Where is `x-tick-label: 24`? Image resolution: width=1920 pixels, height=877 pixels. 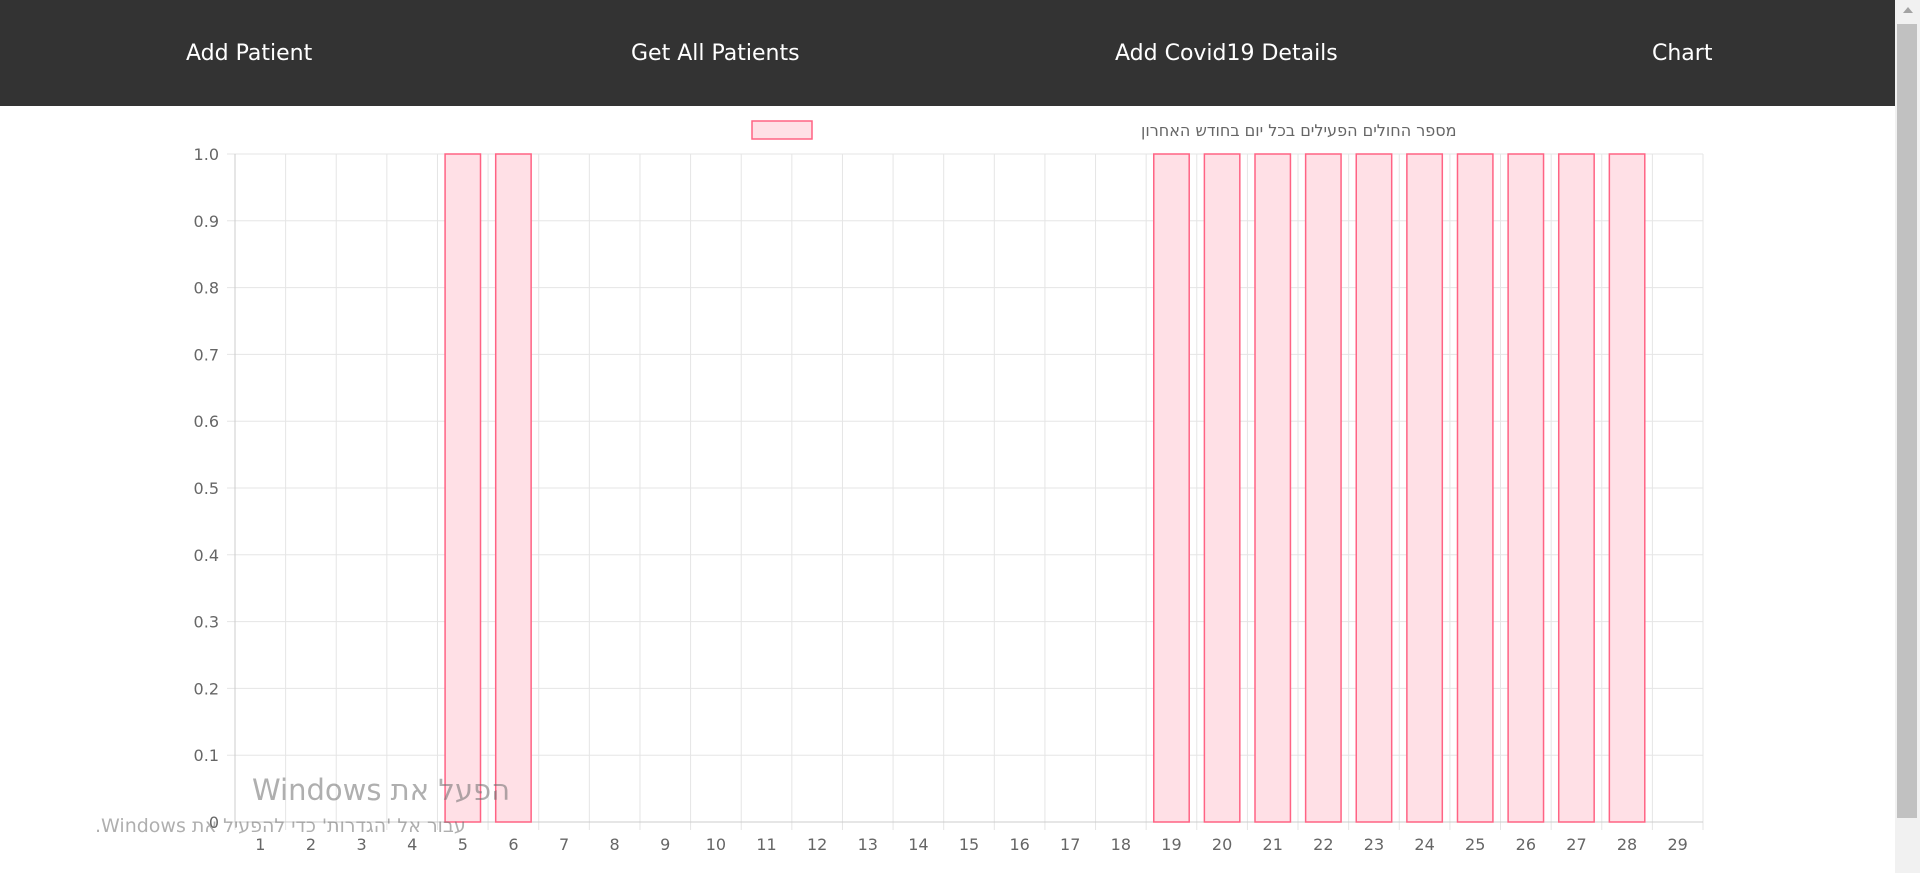
x-tick-label: 24 is located at coordinates (1424, 844).